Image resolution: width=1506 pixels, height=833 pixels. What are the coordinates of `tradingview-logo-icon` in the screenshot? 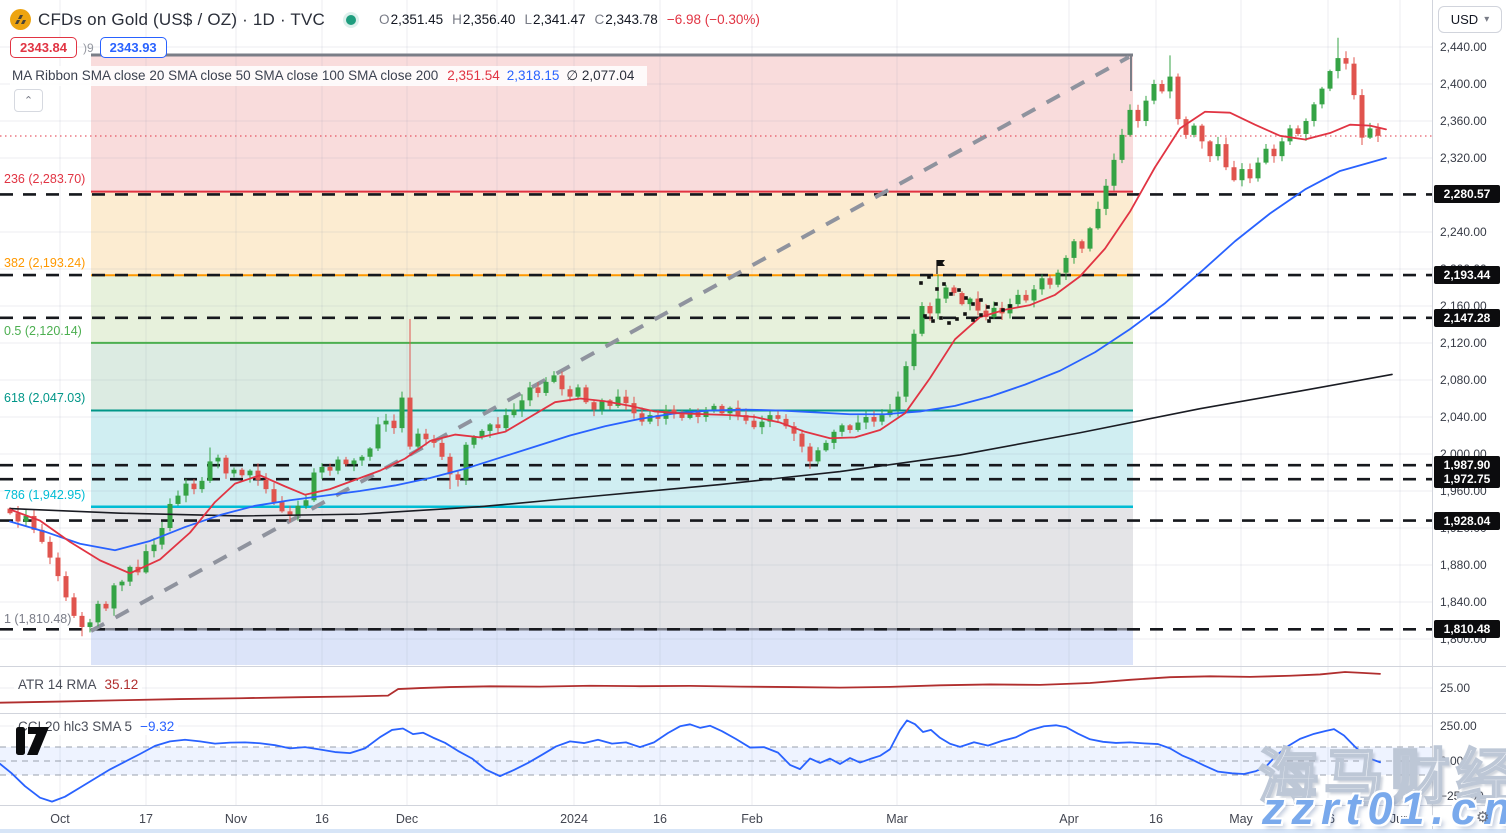 It's located at (33, 744).